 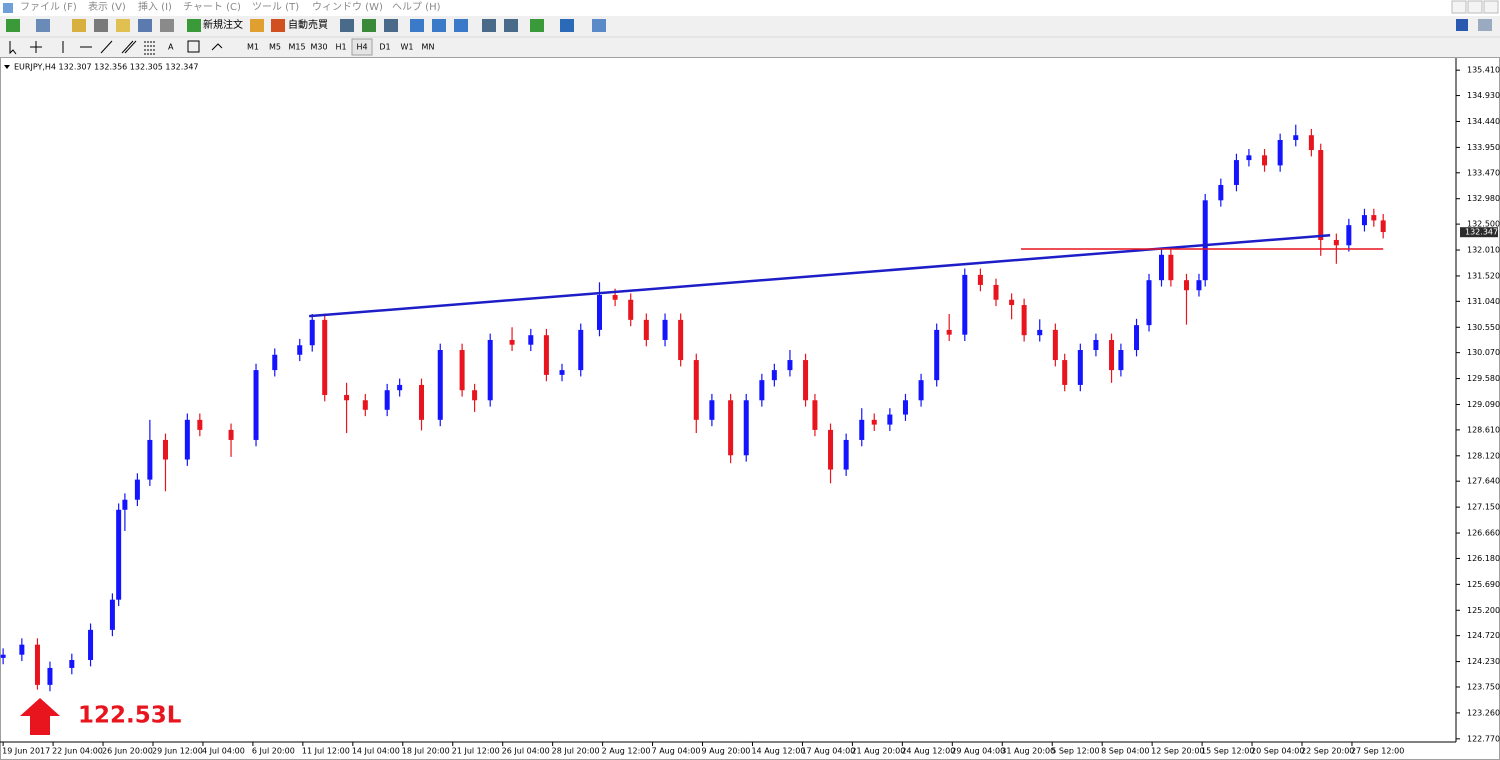 I want to click on y-tick-label: 133.470, so click(x=1483, y=172).